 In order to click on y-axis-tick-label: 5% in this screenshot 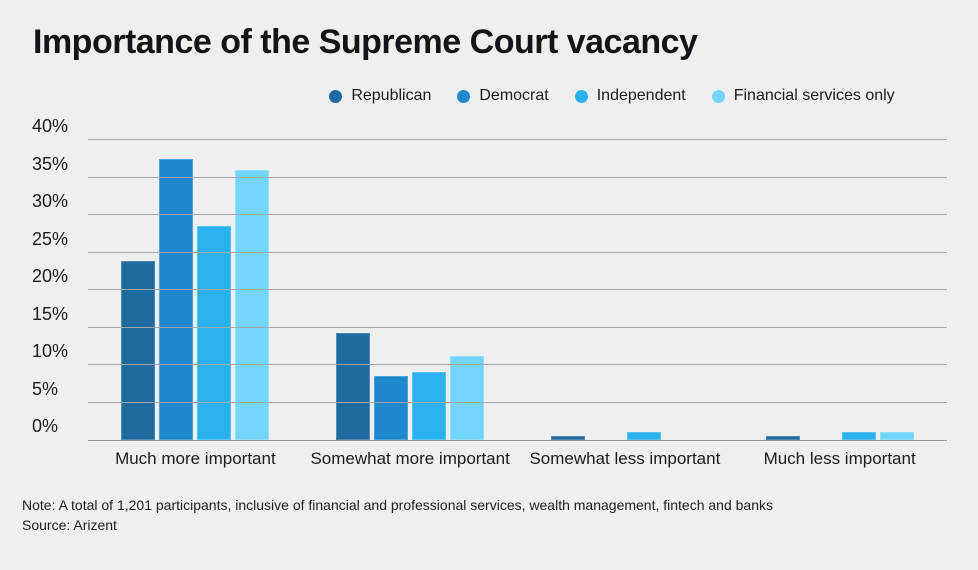, I will do `click(45, 388)`.